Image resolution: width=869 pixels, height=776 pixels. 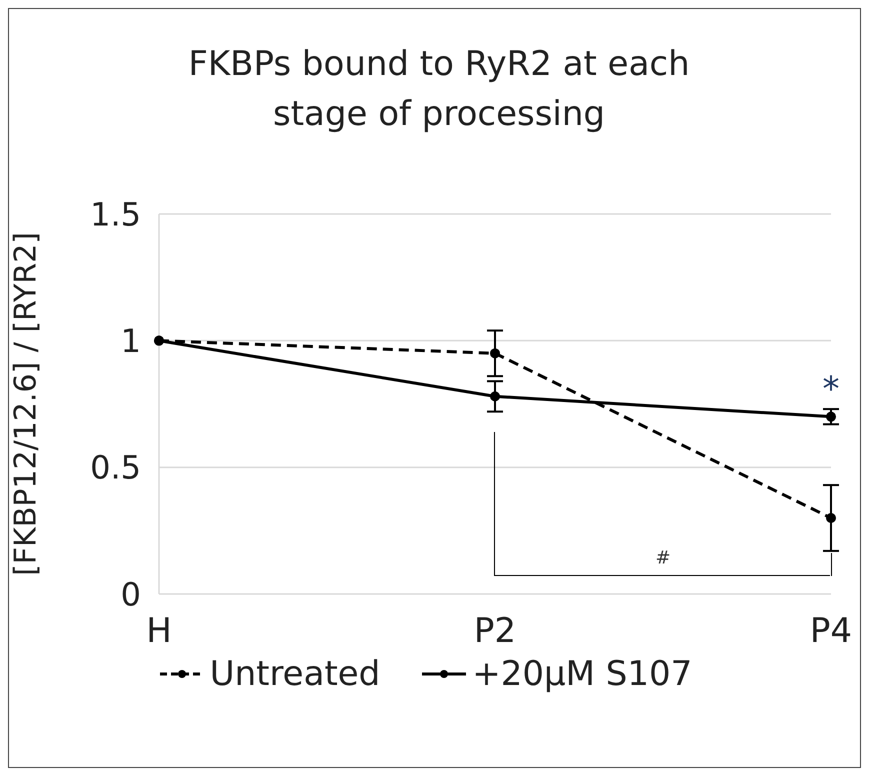 I want to click on x-tick-label: P2, so click(x=495, y=631).